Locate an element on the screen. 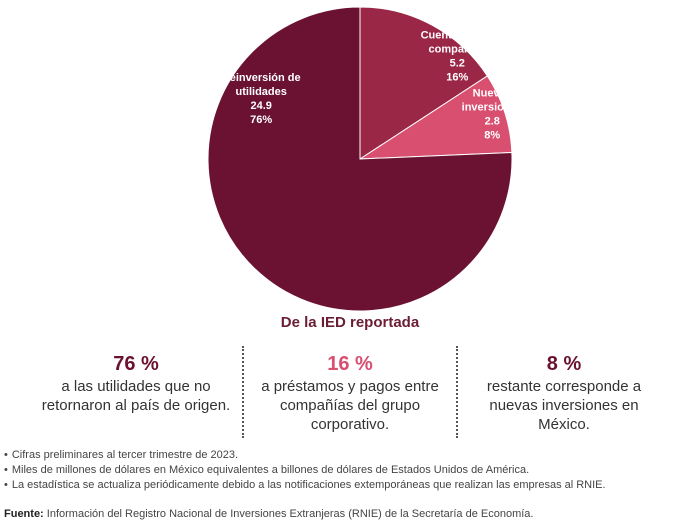  stat-value: 16 % is located at coordinates (350, 364).